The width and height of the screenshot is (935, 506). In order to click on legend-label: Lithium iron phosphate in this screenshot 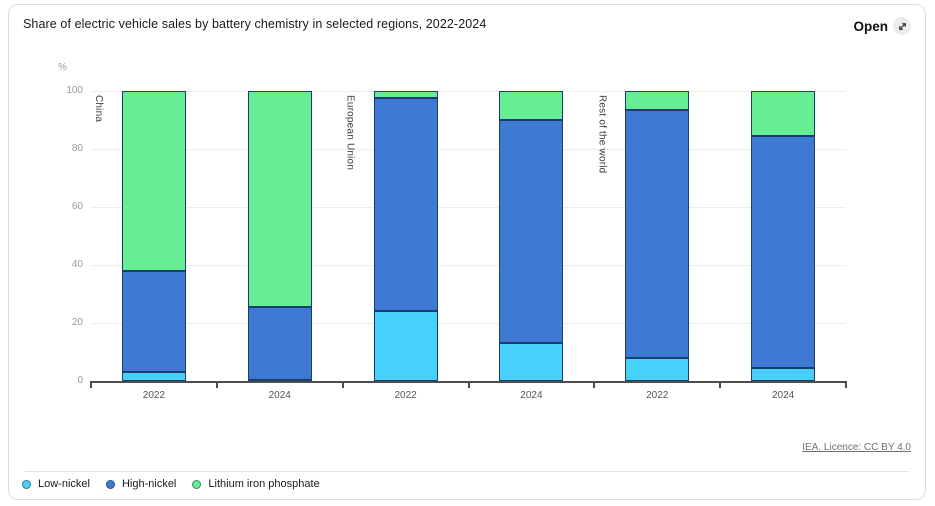, I will do `click(264, 484)`.